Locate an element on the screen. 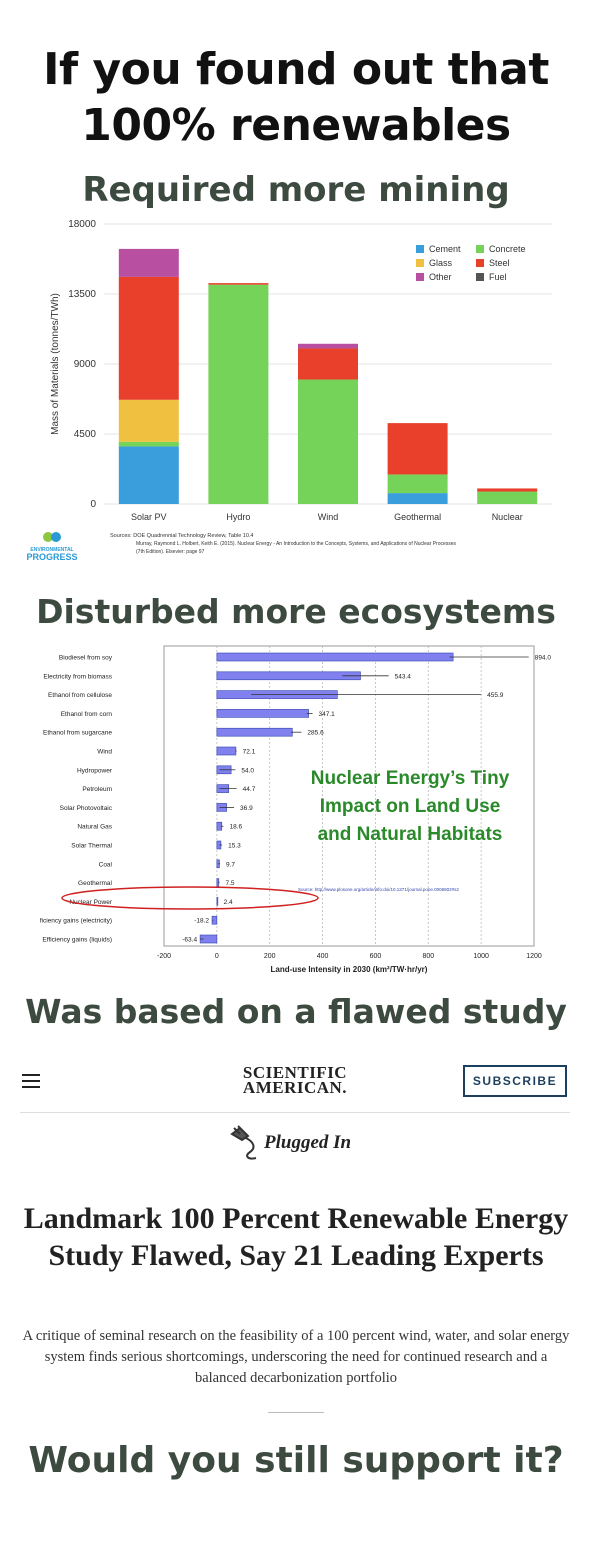 Image resolution: width=592 pixels, height=1555 pixels. land-use-category-ethanol-from-cellulose: Ethanol from cellulose is located at coordinates (80, 695).